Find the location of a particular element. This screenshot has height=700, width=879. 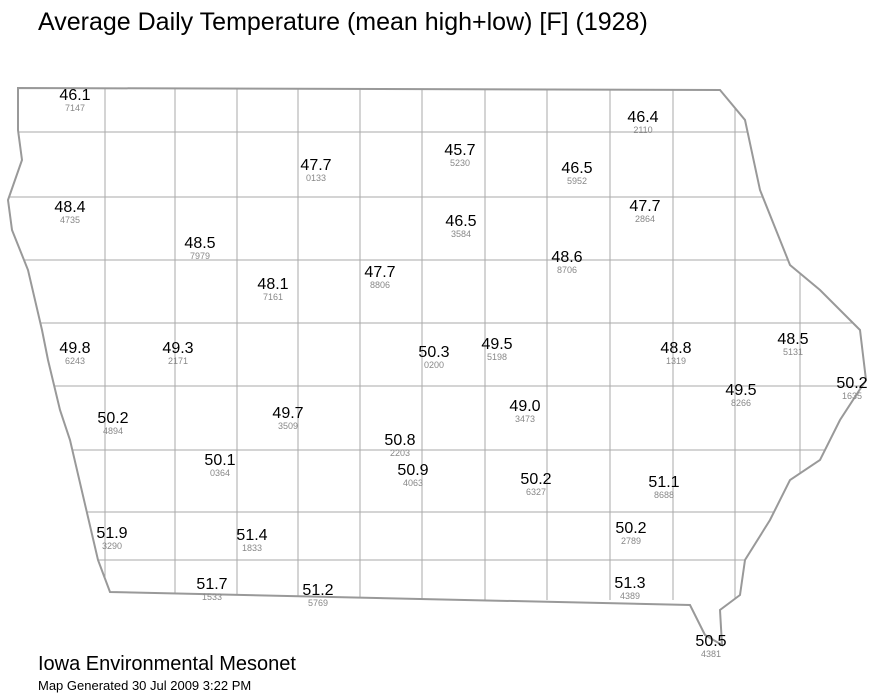

station-id: 7979 is located at coordinates (200, 256).